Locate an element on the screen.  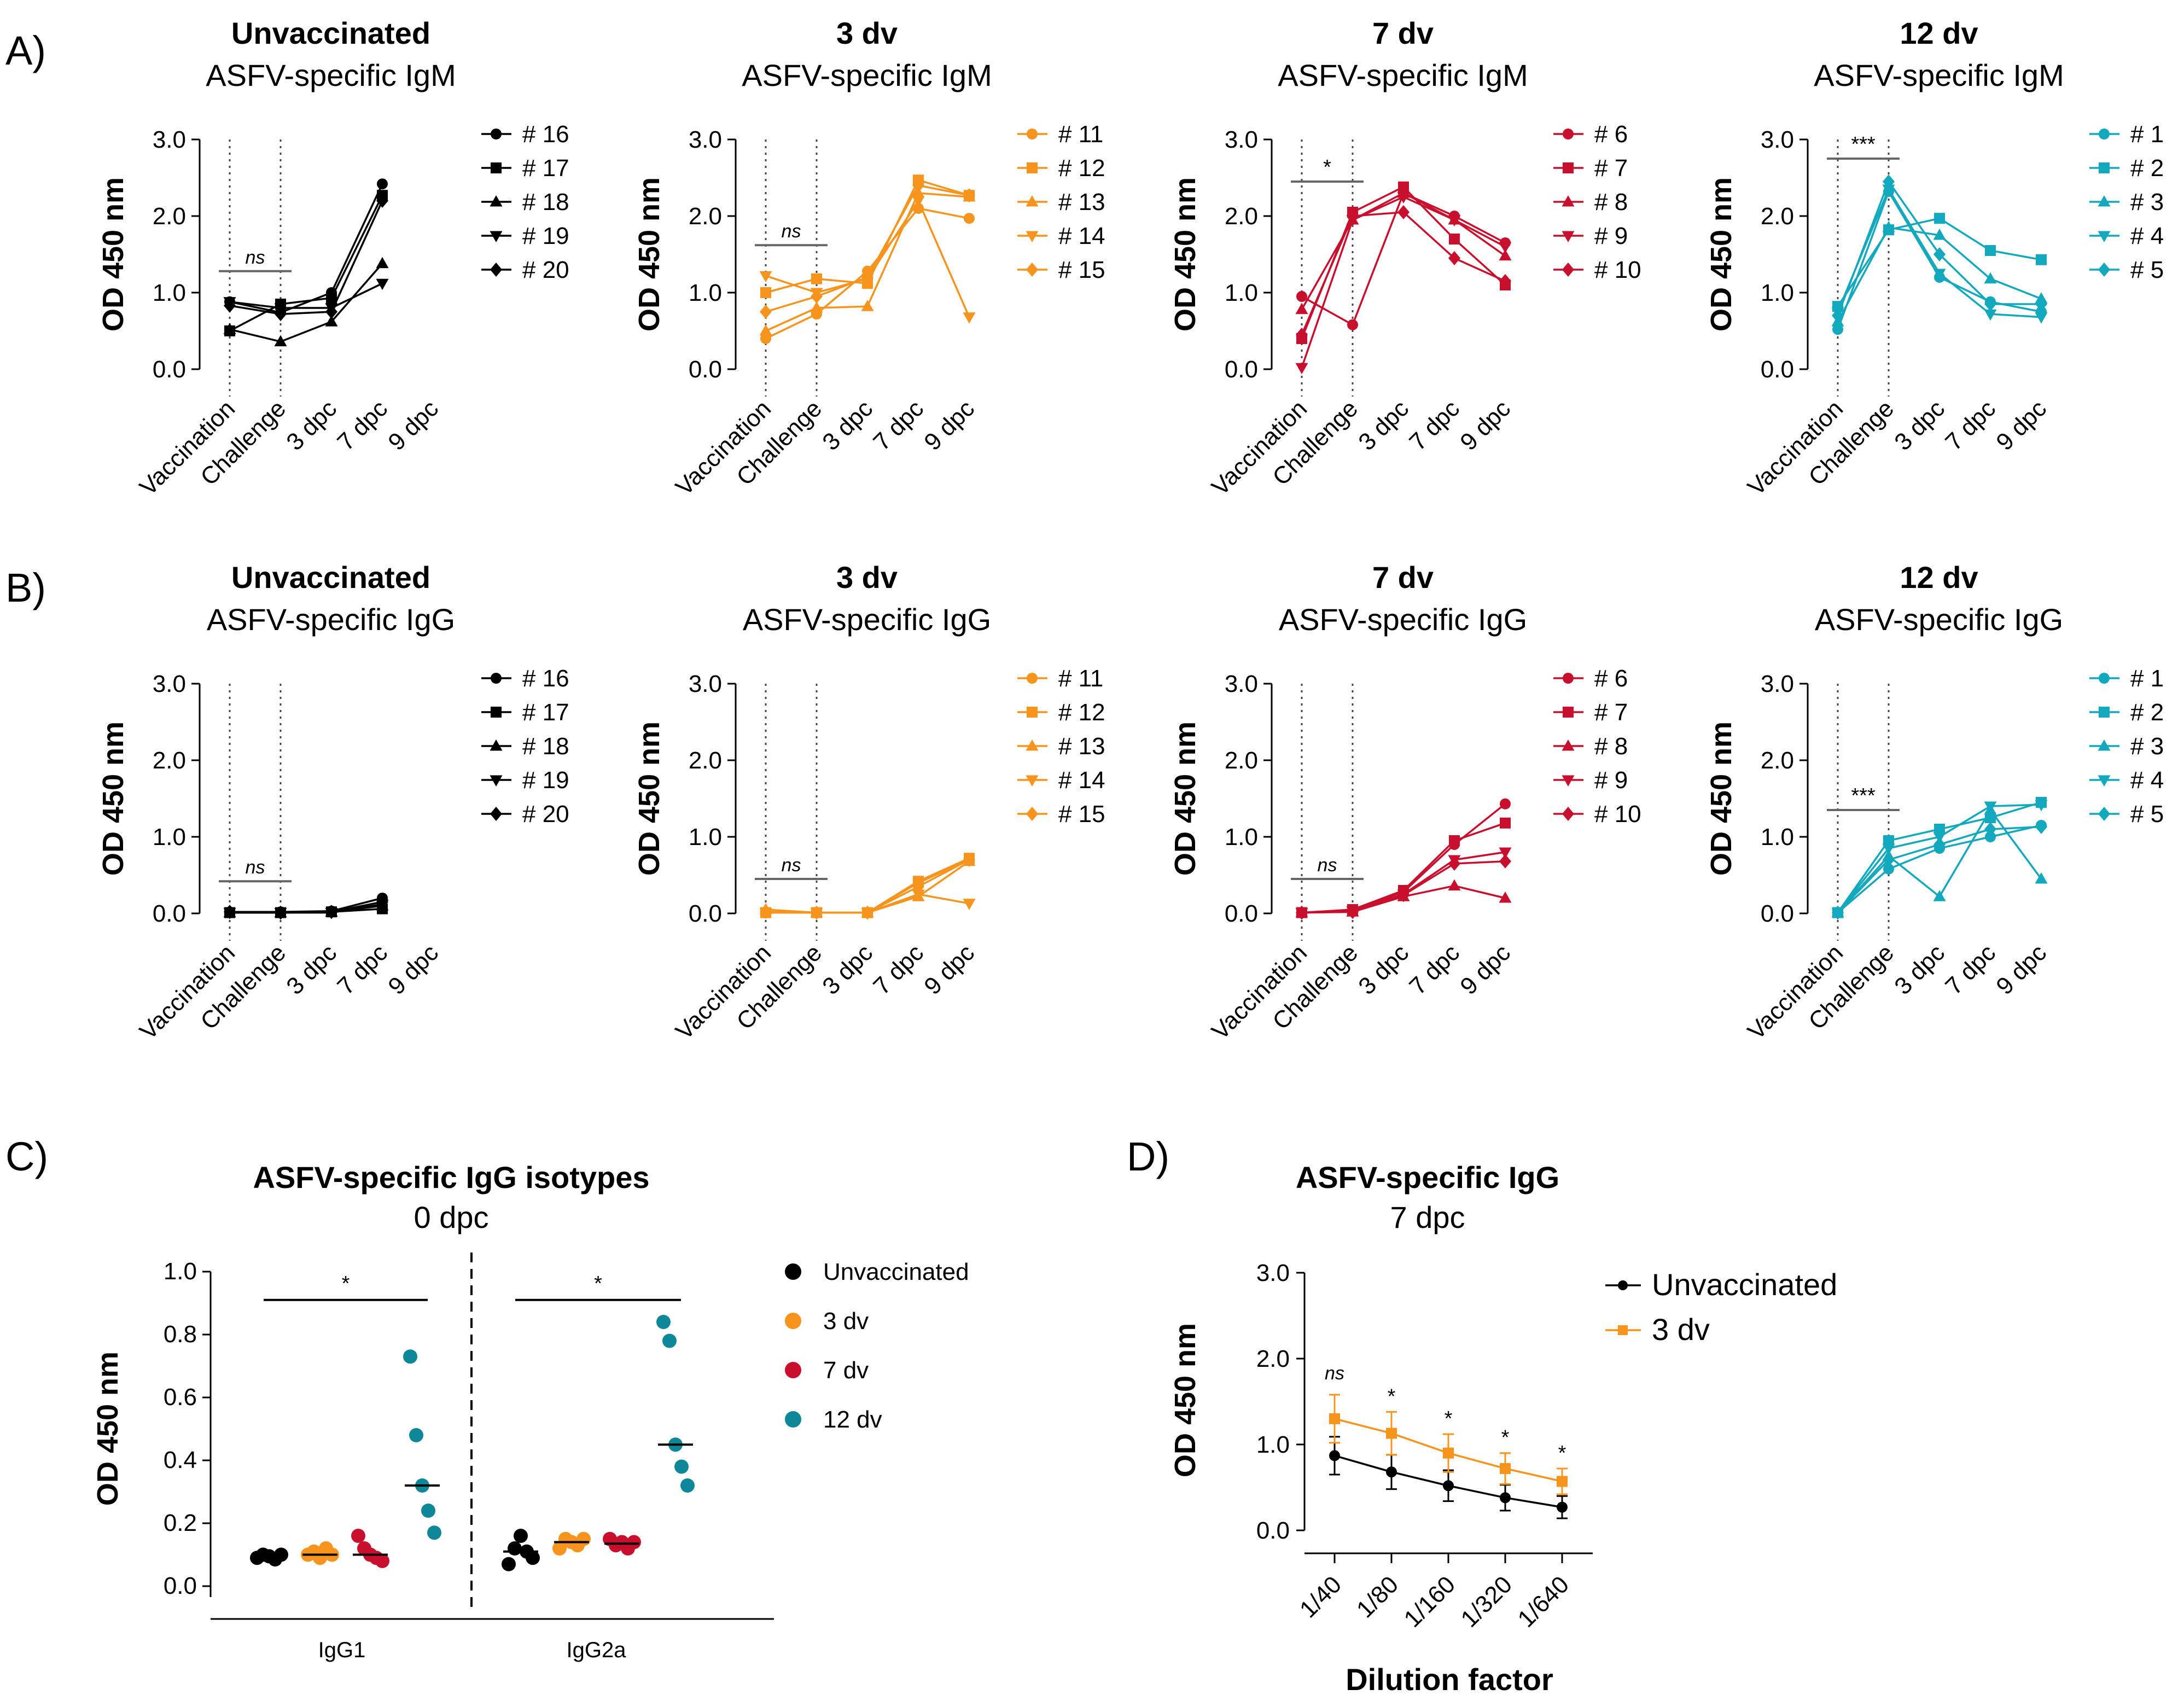
chart-a-12dv-x-tick-label: 3 dpc is located at coordinates (1919, 425).